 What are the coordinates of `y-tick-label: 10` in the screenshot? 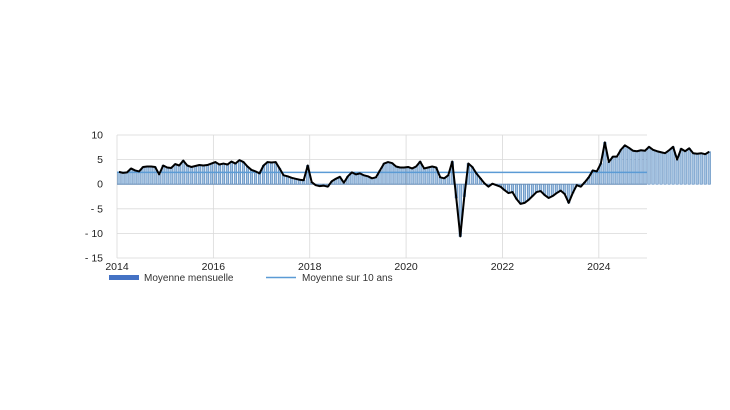 It's located at (97, 136).